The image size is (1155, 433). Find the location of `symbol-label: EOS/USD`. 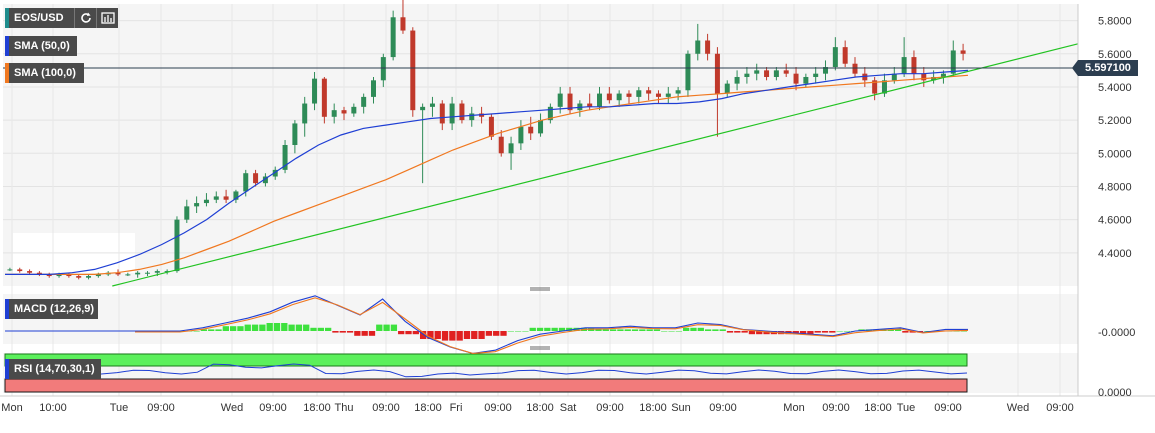

symbol-label: EOS/USD is located at coordinates (39, 18).